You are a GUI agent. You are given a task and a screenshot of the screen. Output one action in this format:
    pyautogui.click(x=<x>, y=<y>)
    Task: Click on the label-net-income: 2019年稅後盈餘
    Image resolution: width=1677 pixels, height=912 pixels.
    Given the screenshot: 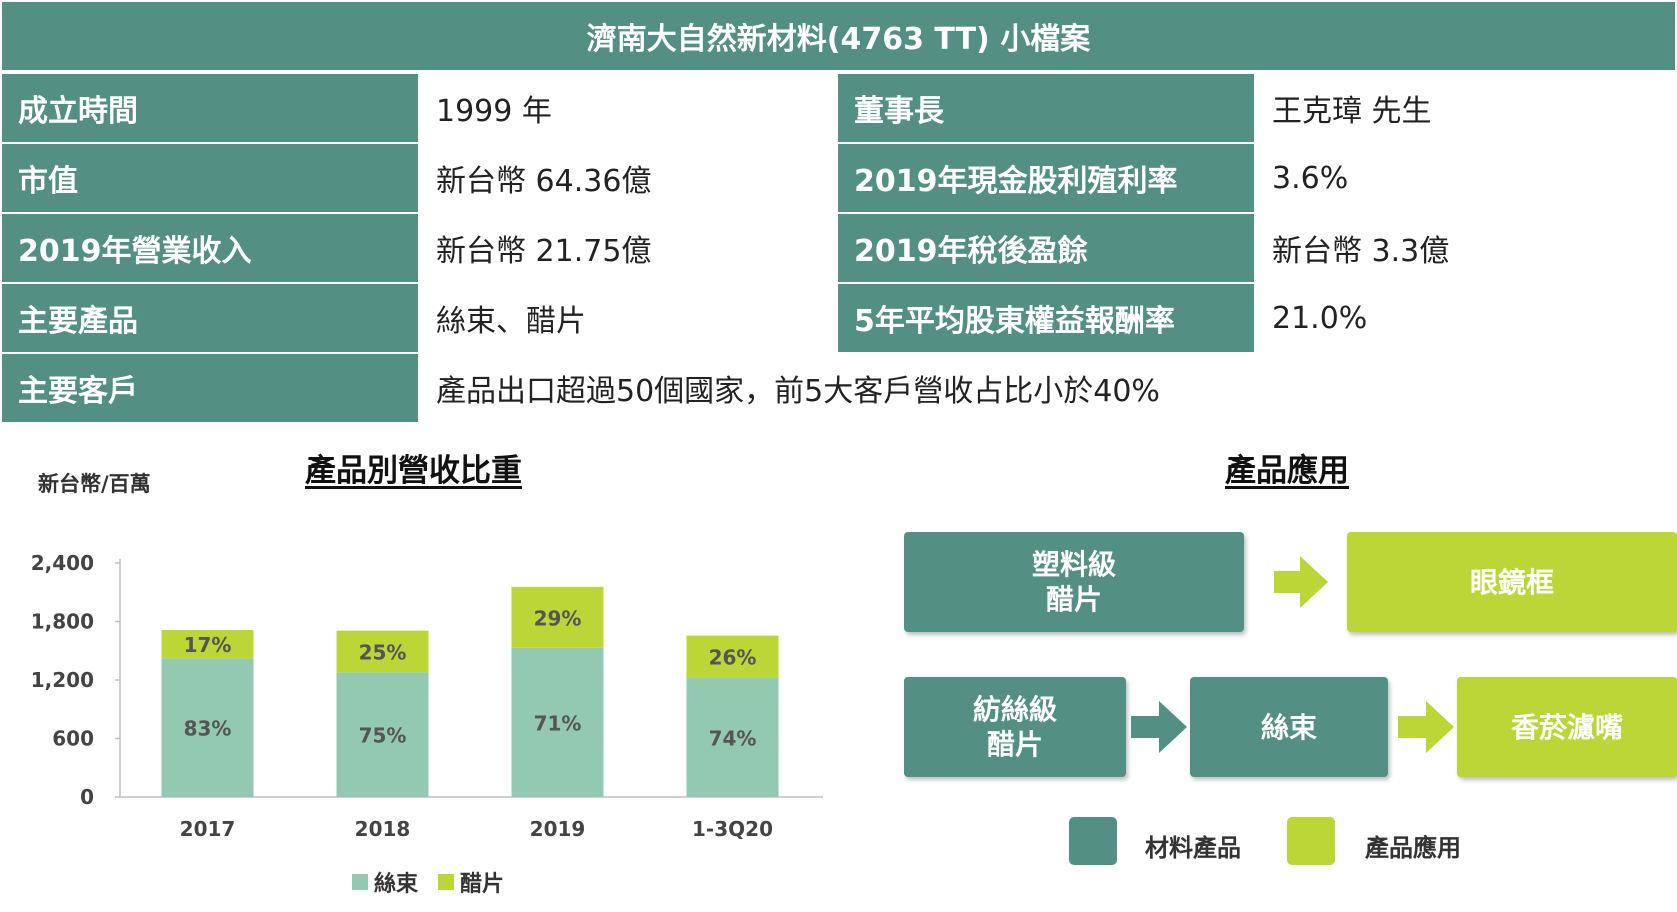 What is the action you would take?
    pyautogui.click(x=1046, y=248)
    